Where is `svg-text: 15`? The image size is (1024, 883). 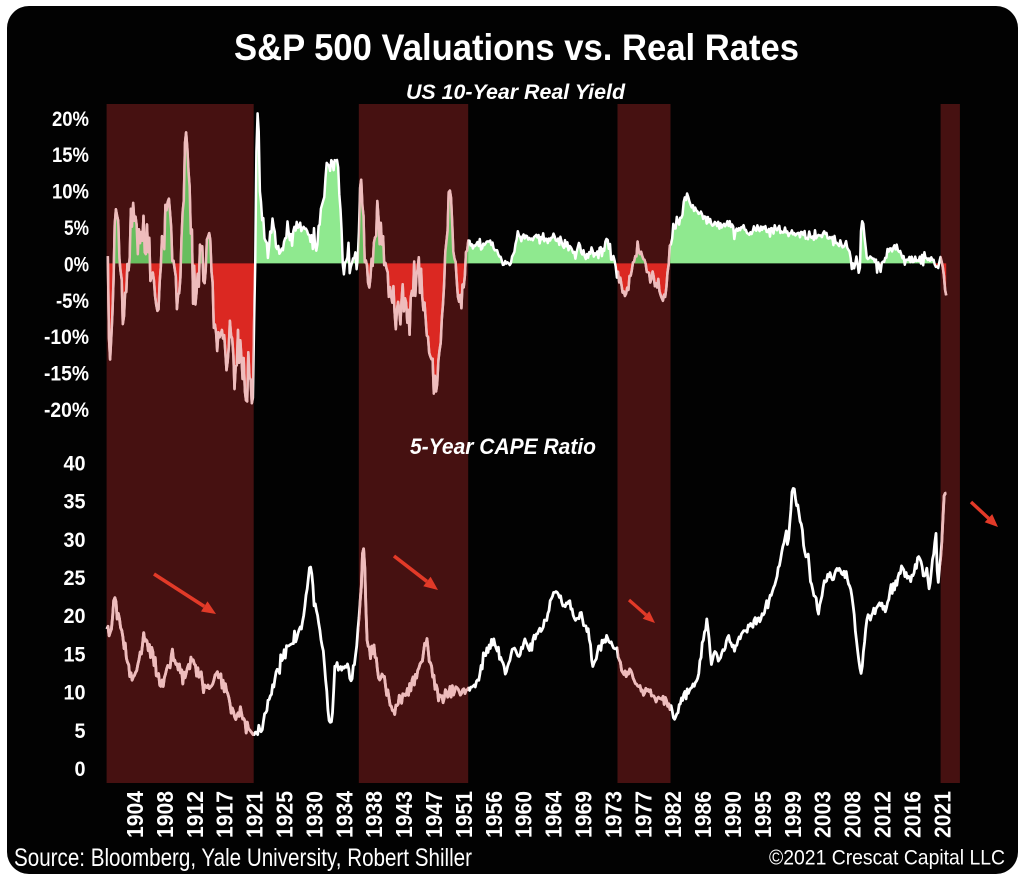 svg-text: 15 is located at coordinates (75, 654).